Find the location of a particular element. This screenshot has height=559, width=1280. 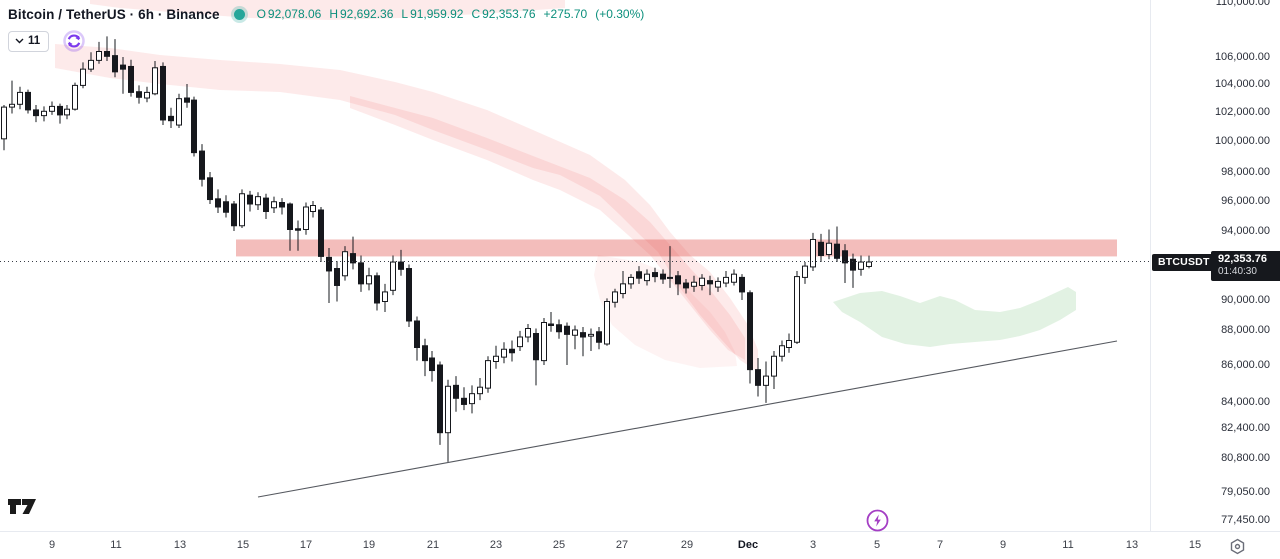

market-status-dot-icon is located at coordinates (239, 14).